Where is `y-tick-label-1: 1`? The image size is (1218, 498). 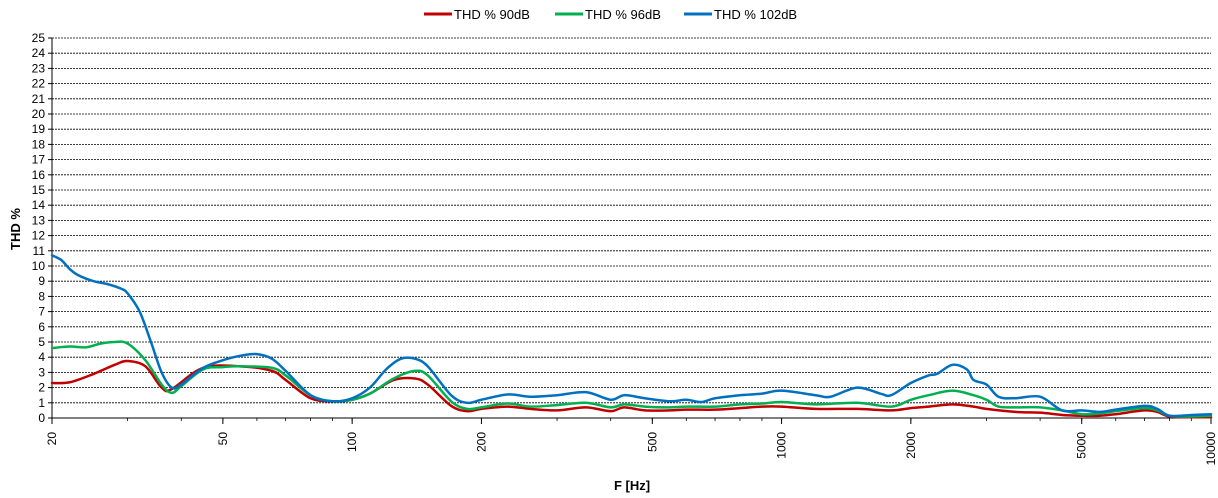
y-tick-label-1: 1 is located at coordinates (41, 403).